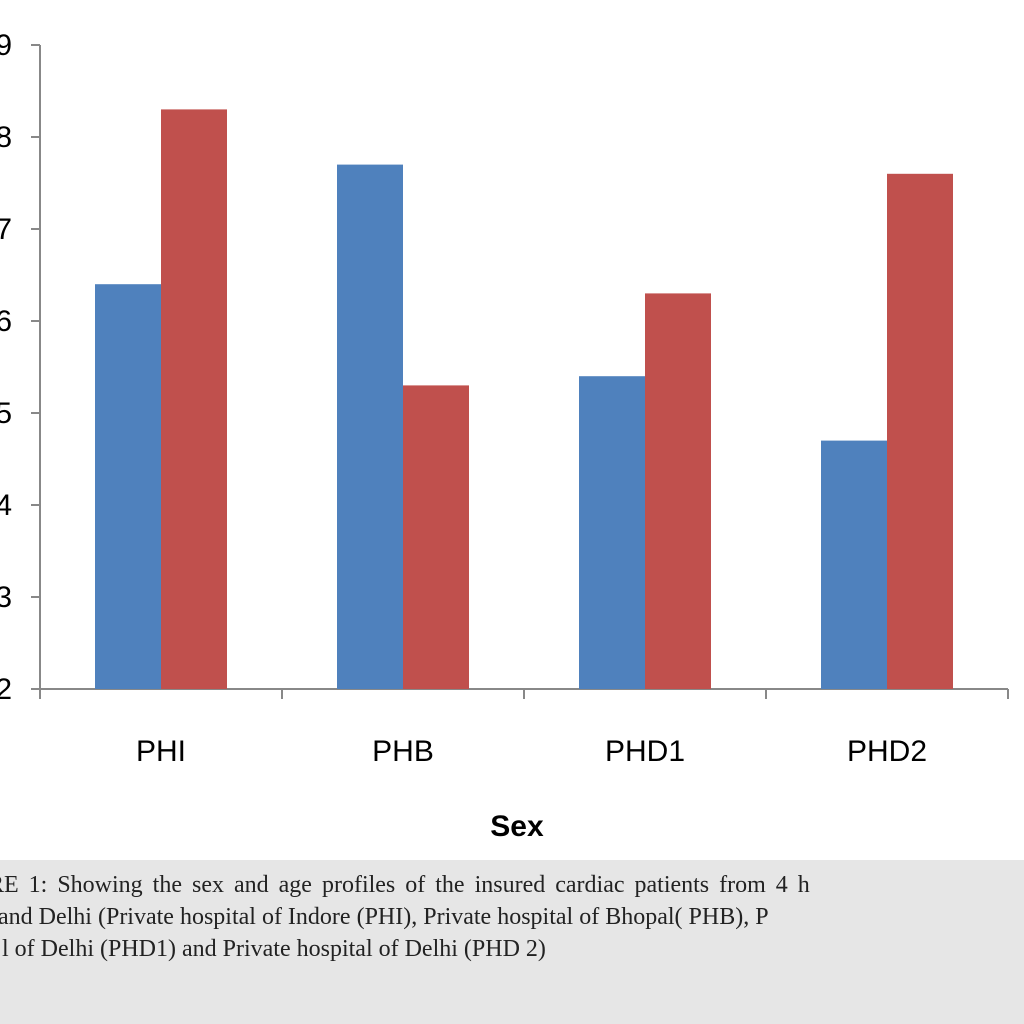  What do you see at coordinates (194, 399) in the screenshot?
I see `bar-series-2-phi` at bounding box center [194, 399].